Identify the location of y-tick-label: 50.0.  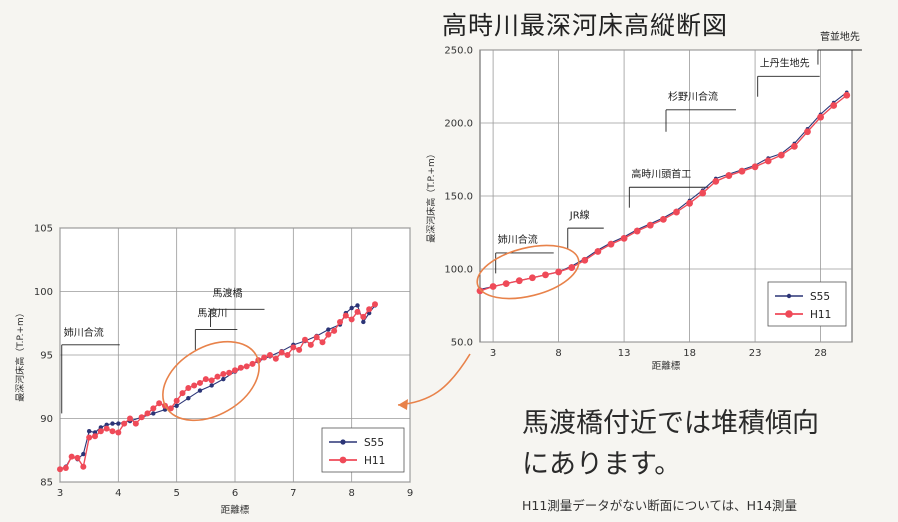
(462, 343).